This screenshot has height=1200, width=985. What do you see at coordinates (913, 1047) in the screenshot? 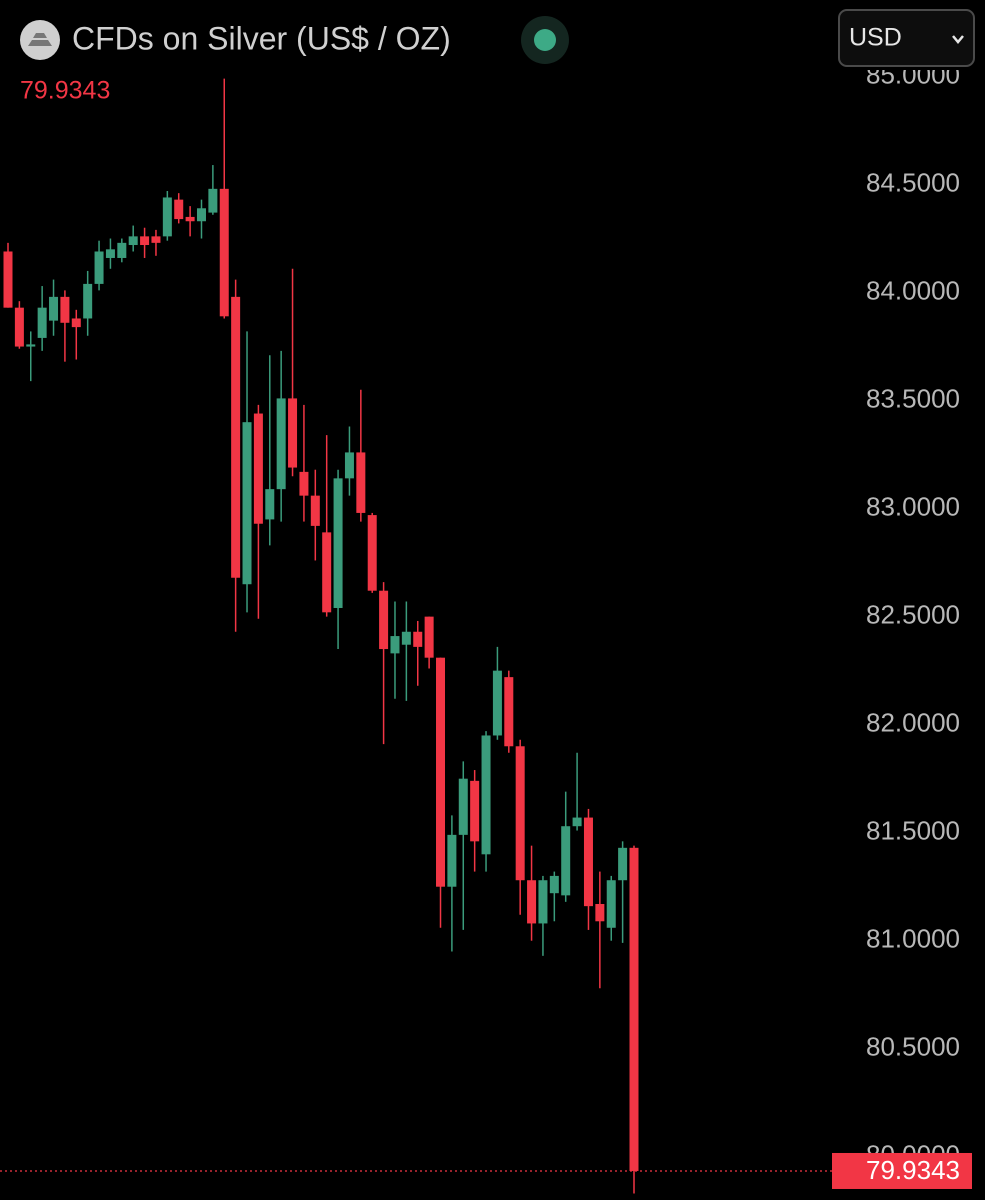
I see `y-tick-label: 80.5000` at bounding box center [913, 1047].